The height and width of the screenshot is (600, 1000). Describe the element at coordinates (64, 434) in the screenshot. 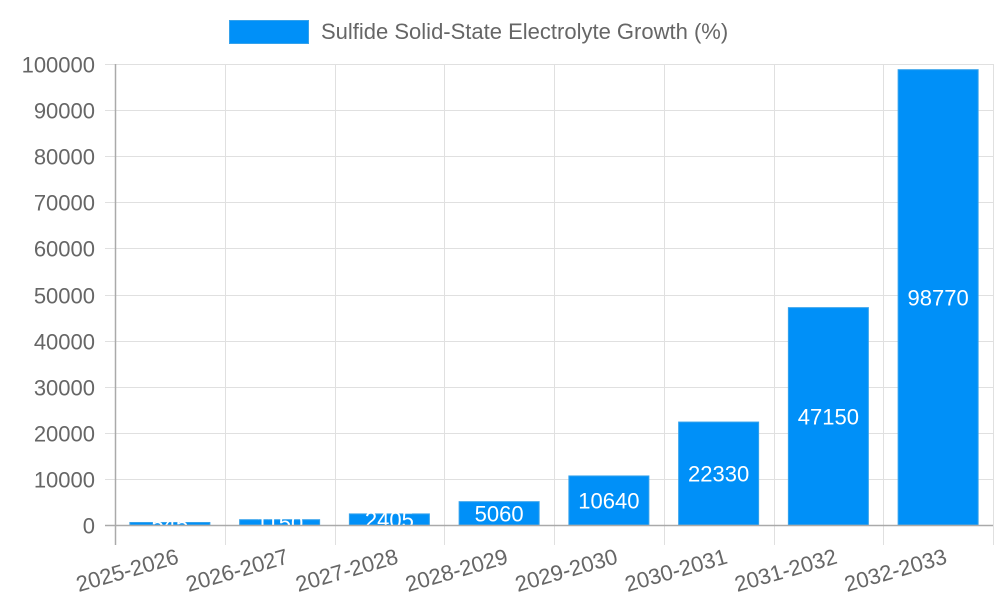

I see `y-tick-label: 20000` at that location.